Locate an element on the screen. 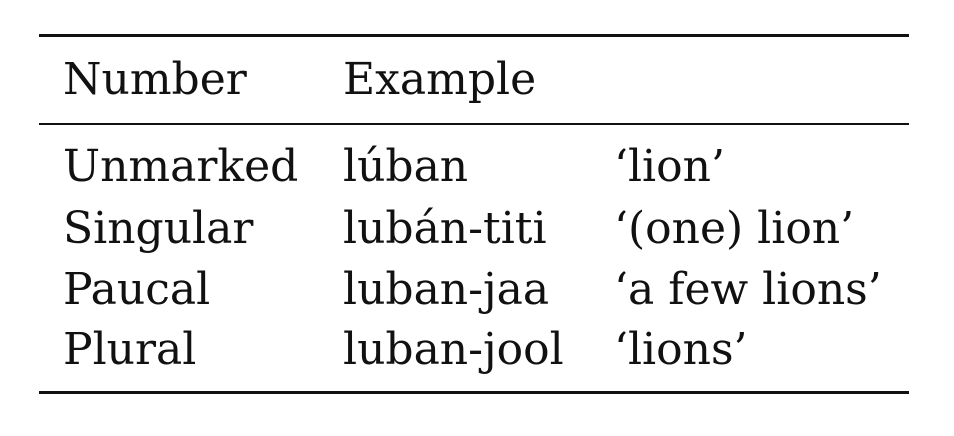 The width and height of the screenshot is (954, 436). number-cell: Unmarked is located at coordinates (181, 166).